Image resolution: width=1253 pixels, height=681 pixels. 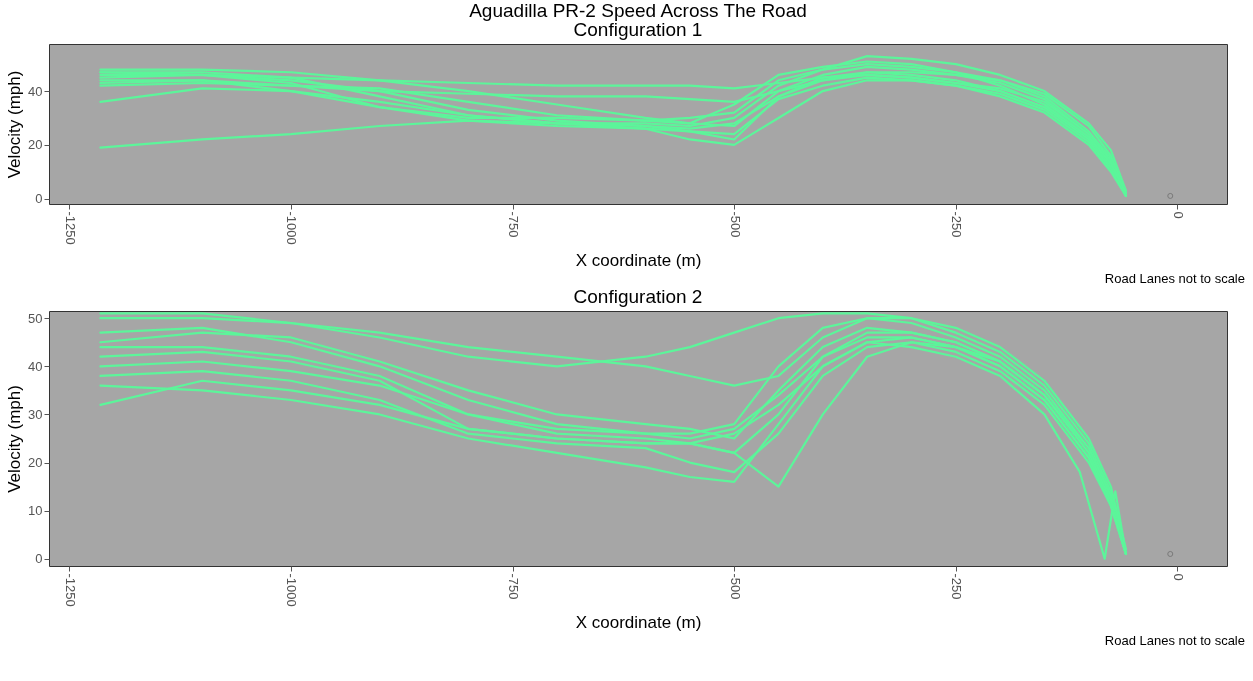 I want to click on chart-title: Aguadilla PR-2 Speed Across The Road, so click(x=638, y=10).